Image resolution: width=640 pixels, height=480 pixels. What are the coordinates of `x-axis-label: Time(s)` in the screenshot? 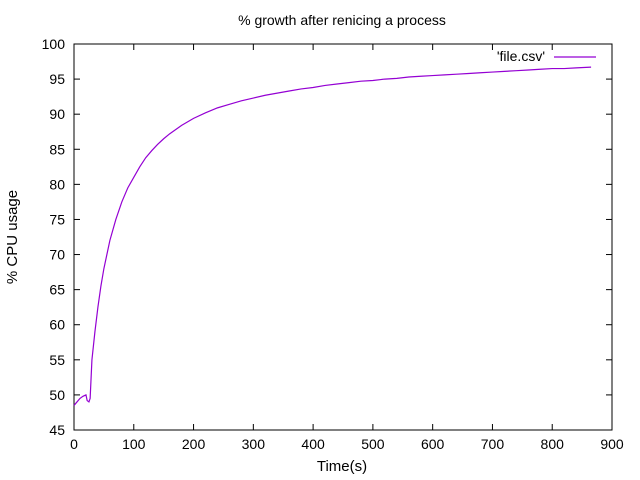 It's located at (342, 466).